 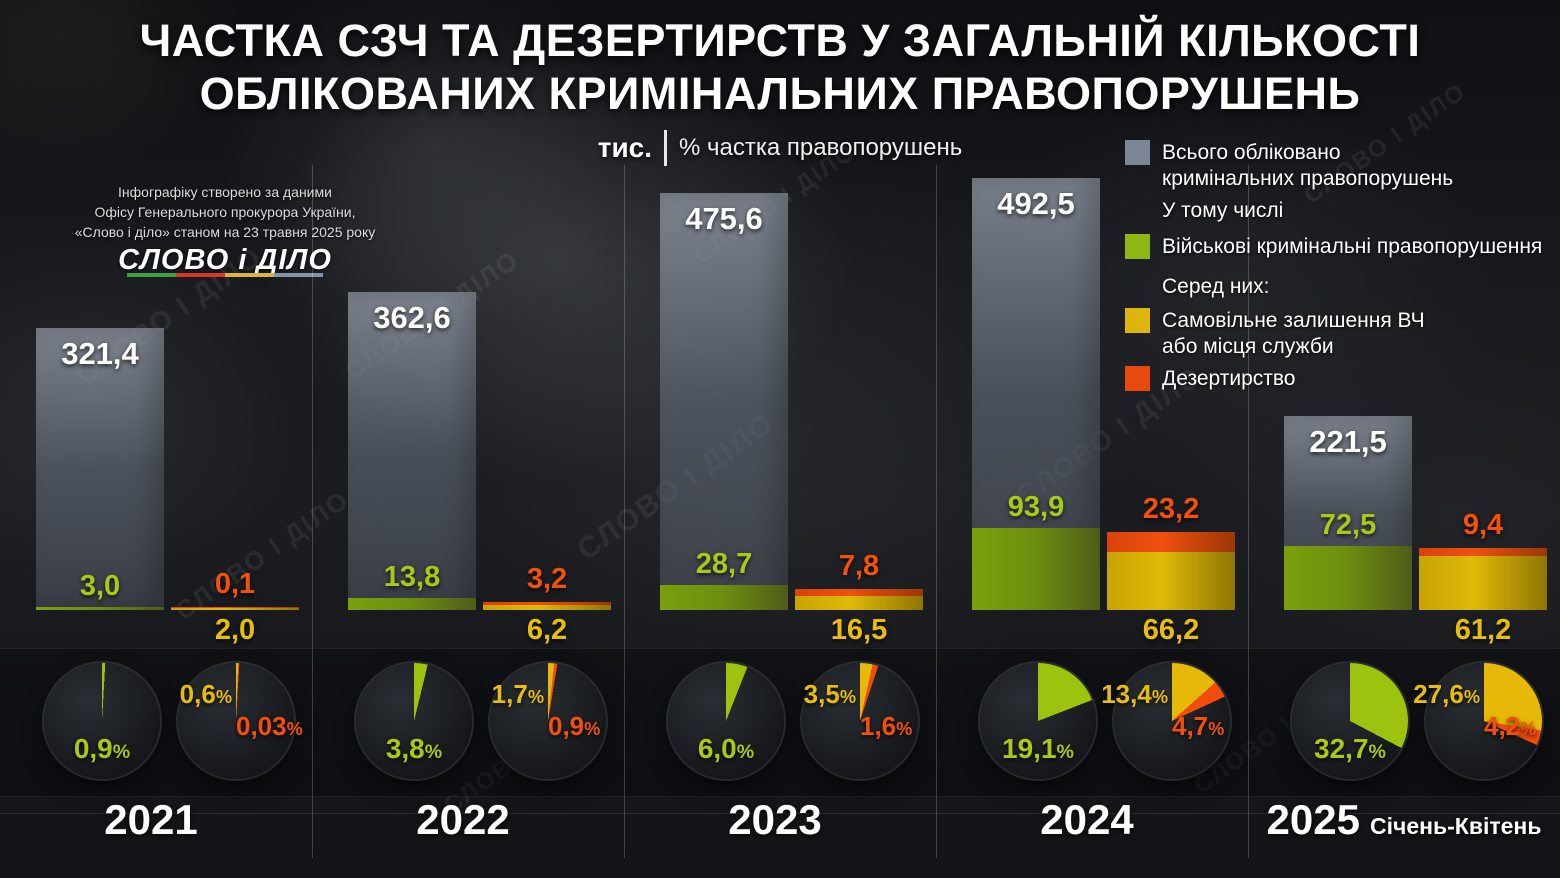 I want to click on military-share-value: 3,8%, so click(x=414, y=748).